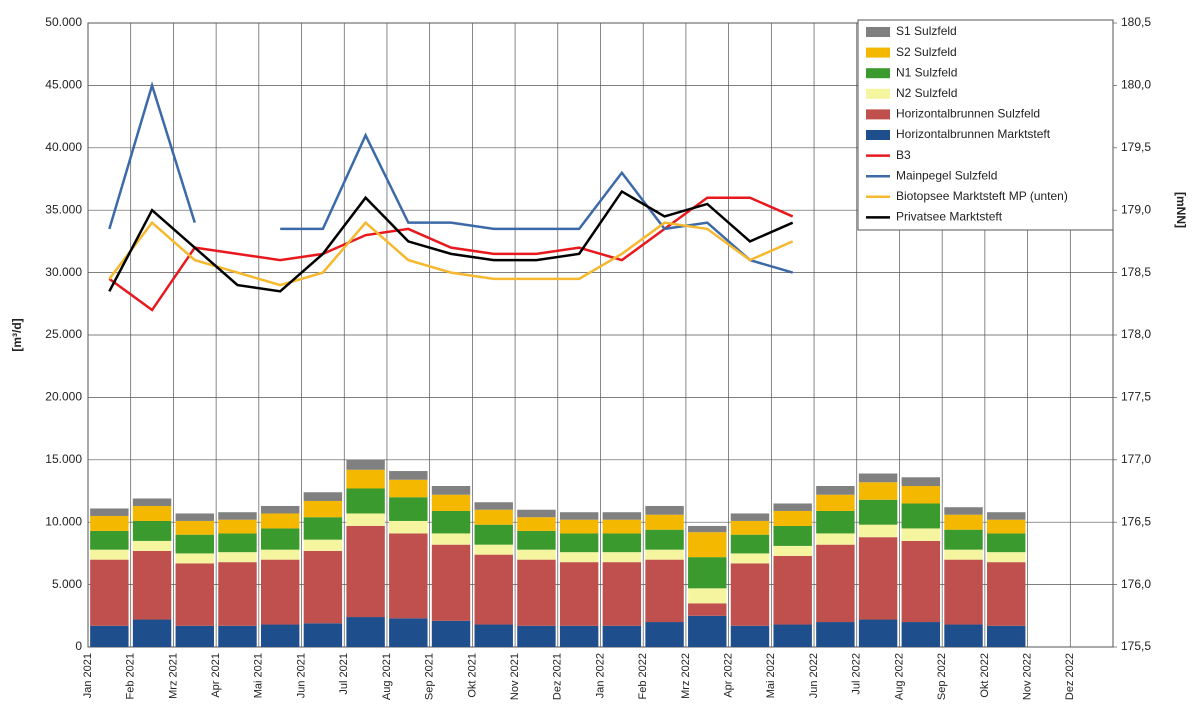  Describe the element at coordinates (301, 675) in the screenshot. I see `x-tick-label: Jun 2021` at that location.